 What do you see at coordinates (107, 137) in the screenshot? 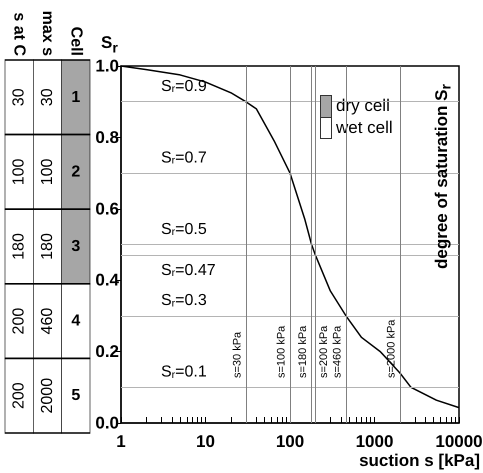
I see `y-tick-label: 0.8` at bounding box center [107, 137].